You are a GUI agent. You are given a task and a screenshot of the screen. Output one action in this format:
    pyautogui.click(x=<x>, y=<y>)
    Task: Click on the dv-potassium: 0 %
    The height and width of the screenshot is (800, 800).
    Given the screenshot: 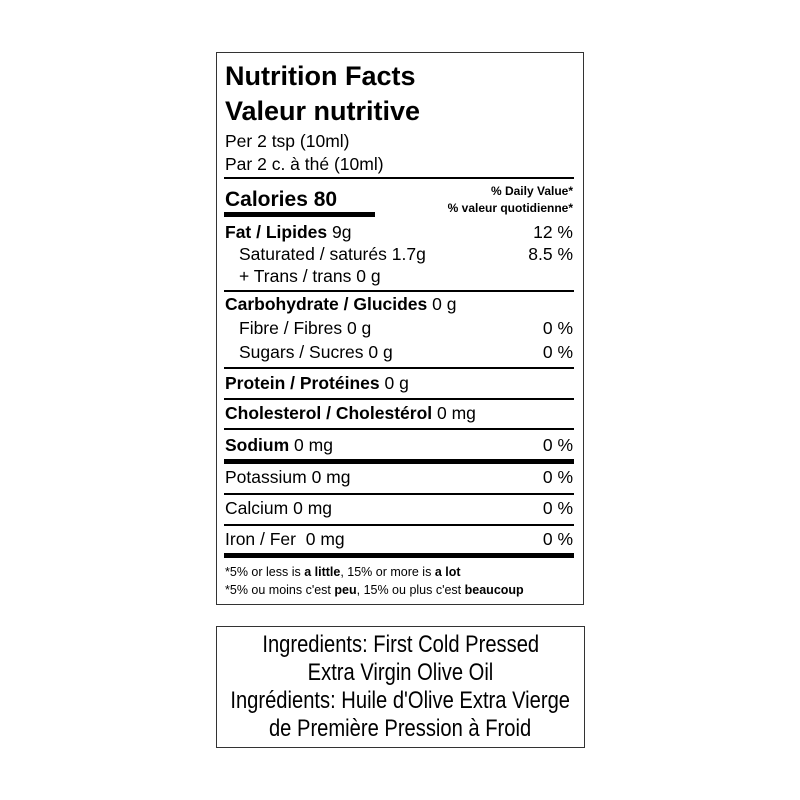 What is the action you would take?
    pyautogui.click(x=557, y=477)
    